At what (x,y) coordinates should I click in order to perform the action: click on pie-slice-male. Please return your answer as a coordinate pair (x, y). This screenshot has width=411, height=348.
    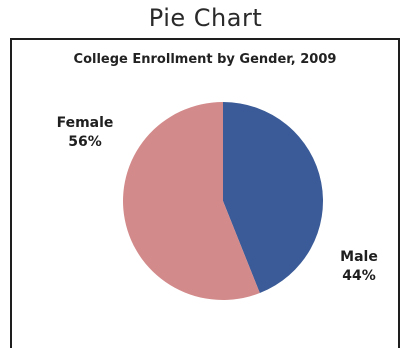
    Looking at the image, I should click on (273, 198).